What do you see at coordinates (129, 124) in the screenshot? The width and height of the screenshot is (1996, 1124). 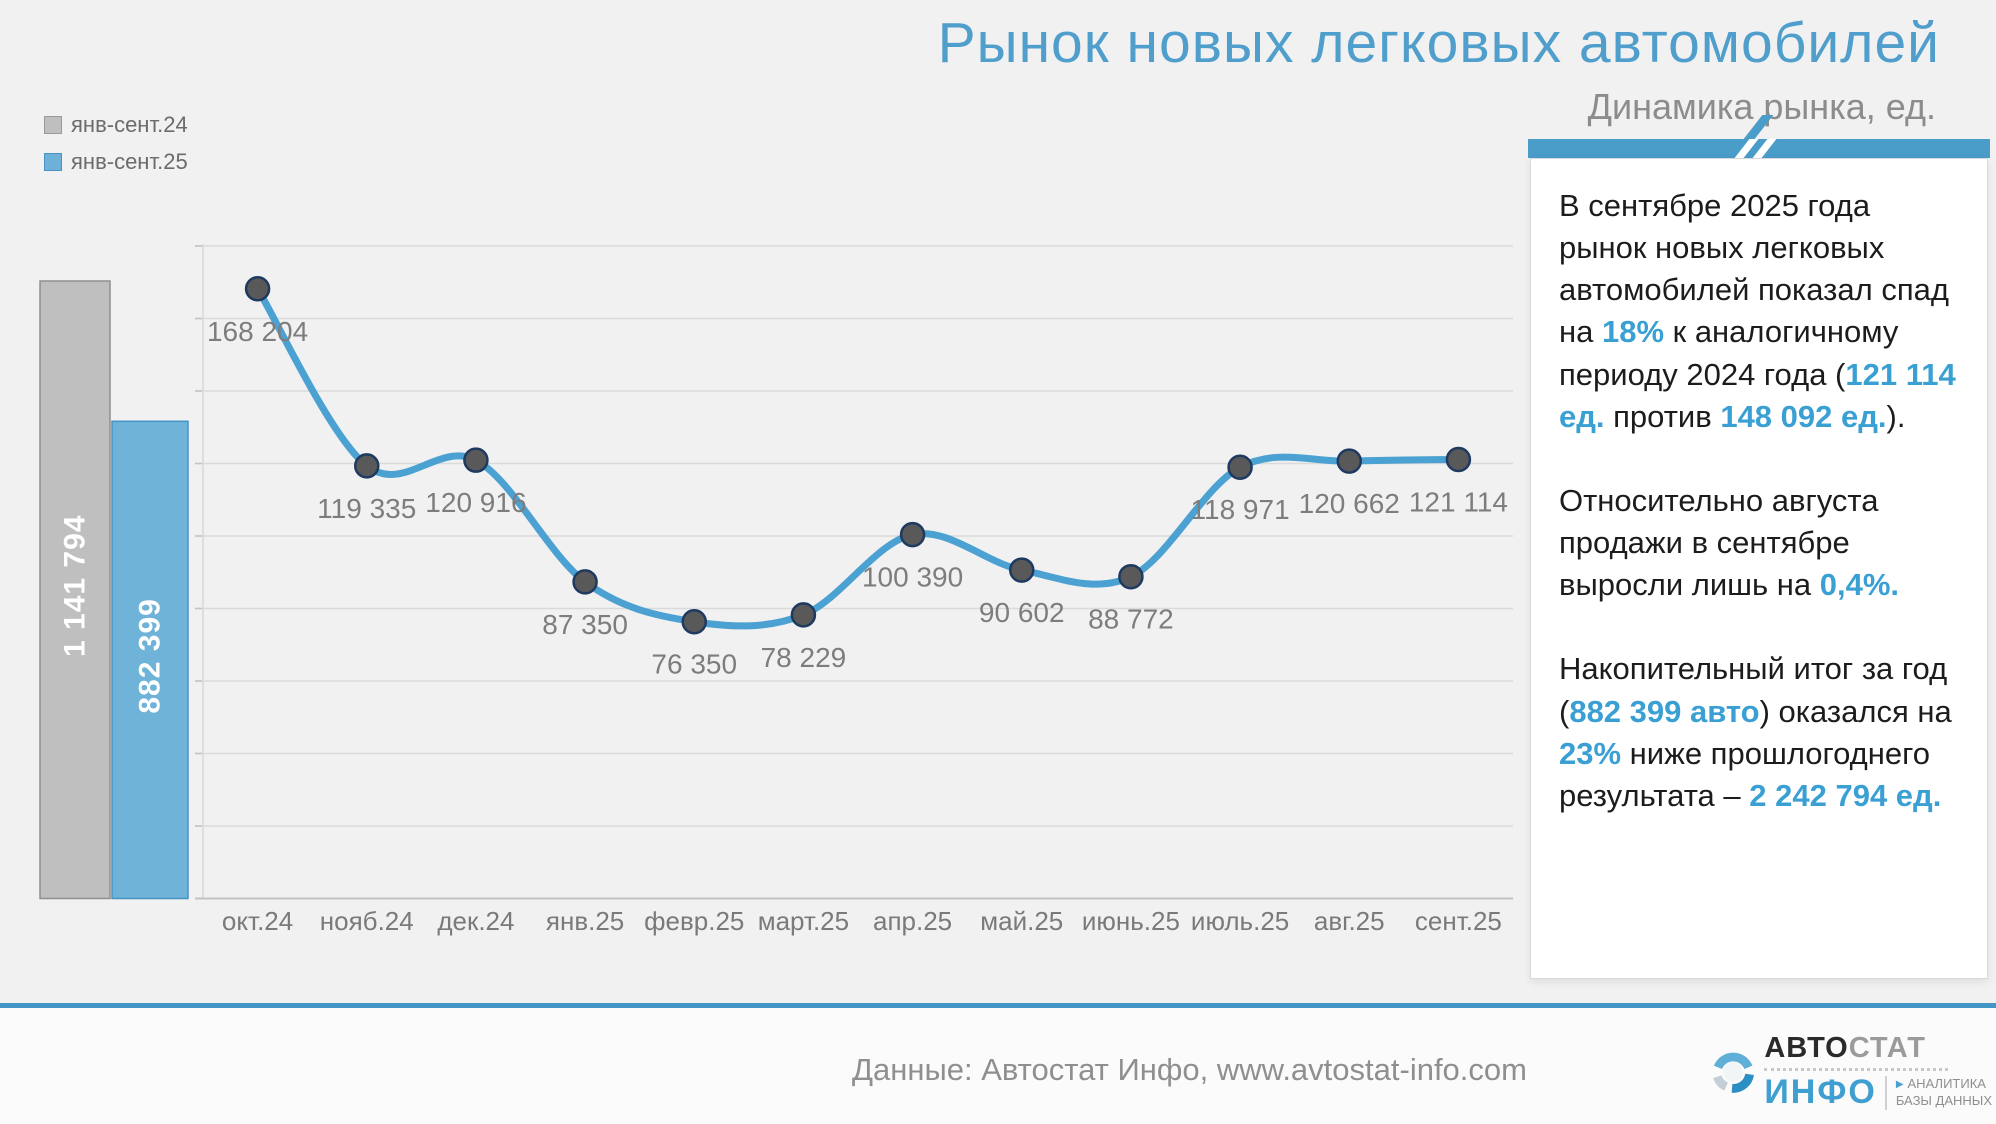 I see `legend-label: янв-сент.24` at bounding box center [129, 124].